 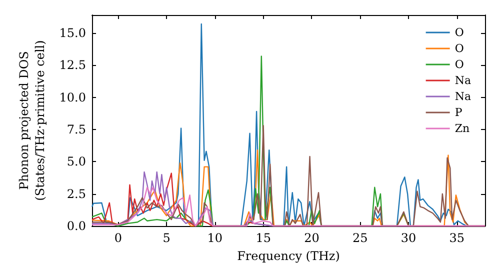 I want to click on y-tick-label: 7.5, so click(x=76, y=129).